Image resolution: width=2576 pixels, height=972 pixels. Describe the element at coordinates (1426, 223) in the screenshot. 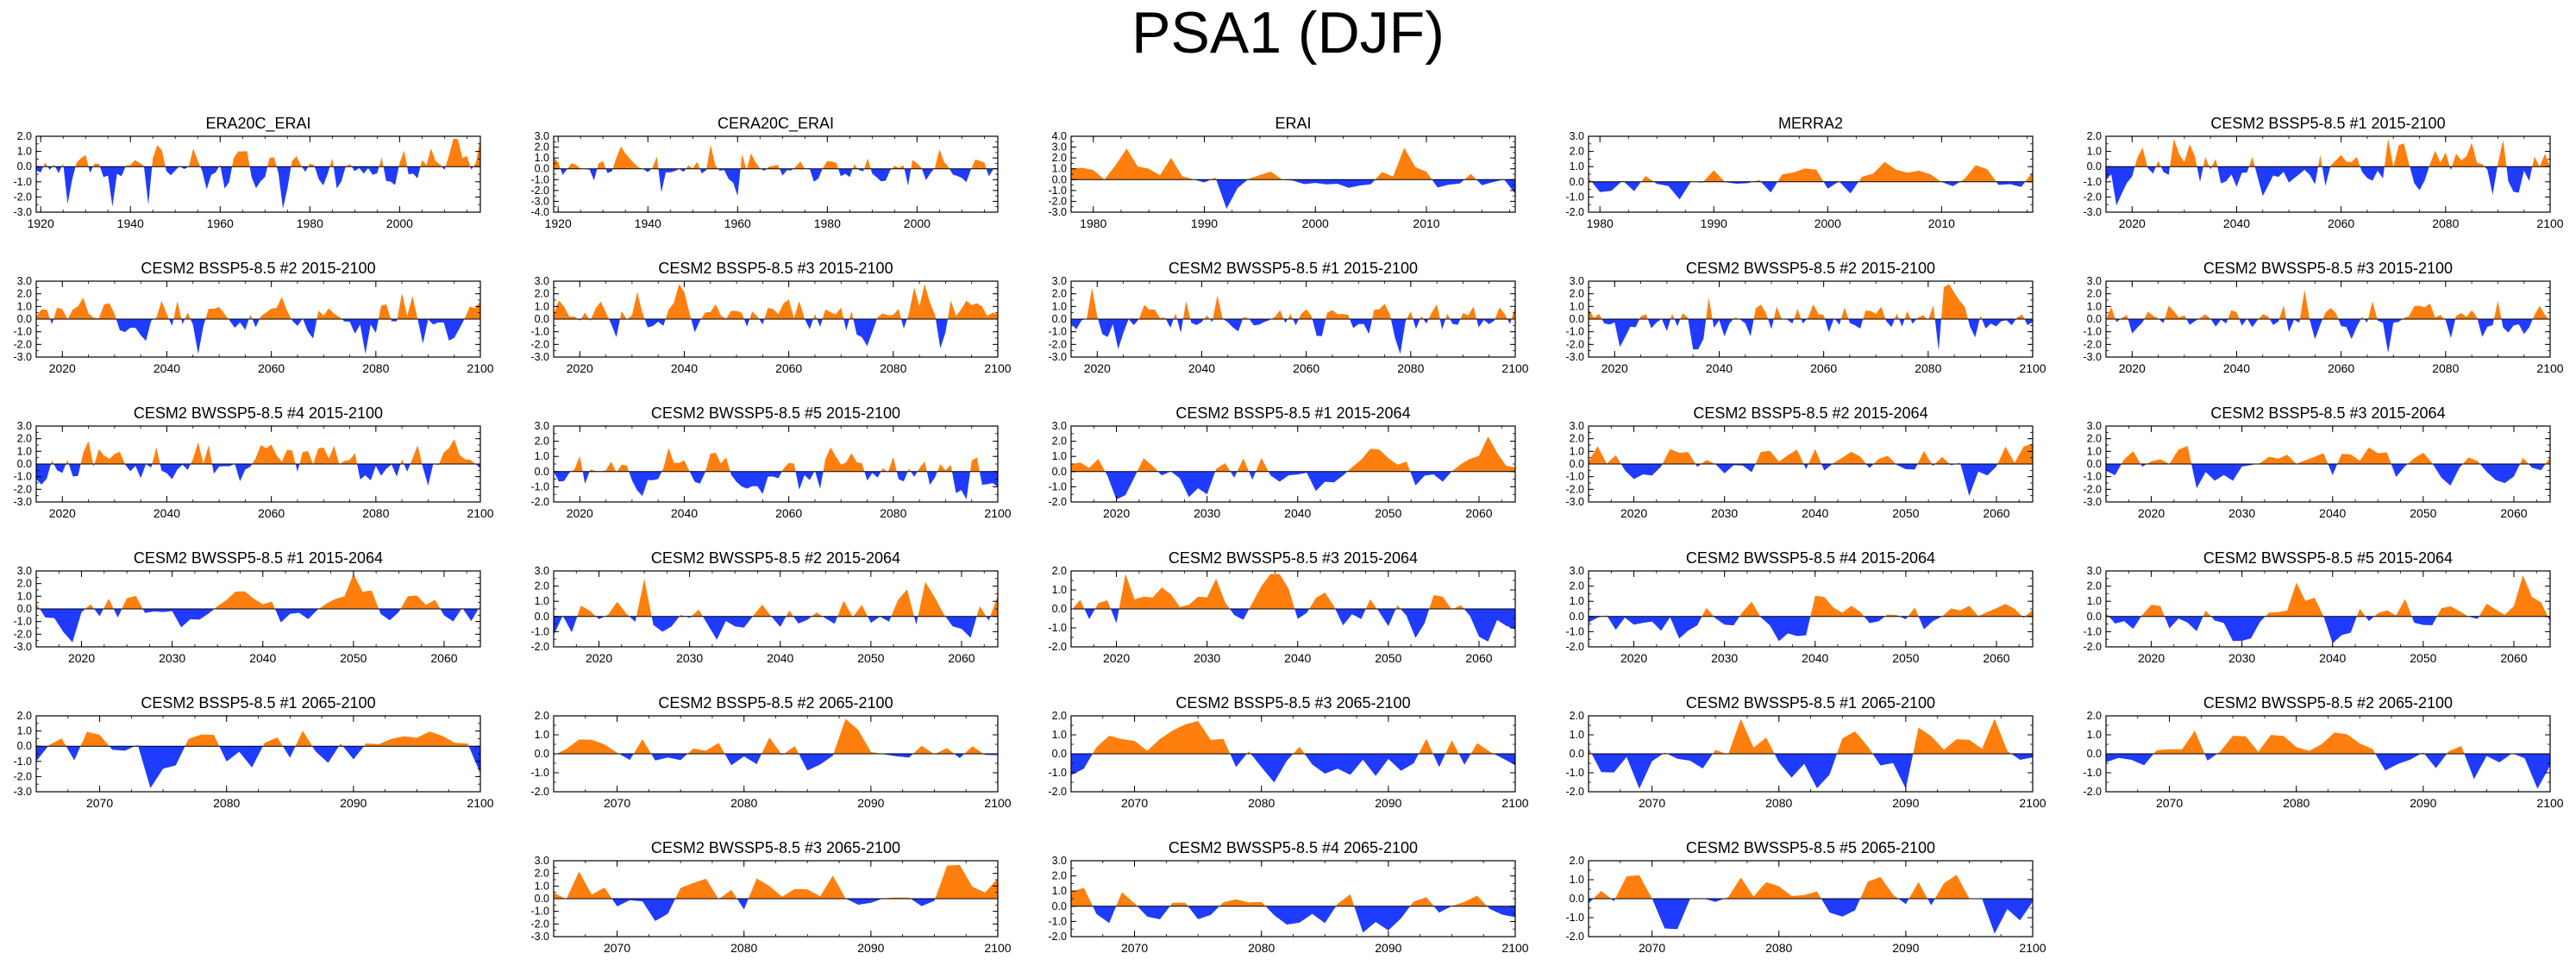

I see `x-tick-label: 2010` at that location.